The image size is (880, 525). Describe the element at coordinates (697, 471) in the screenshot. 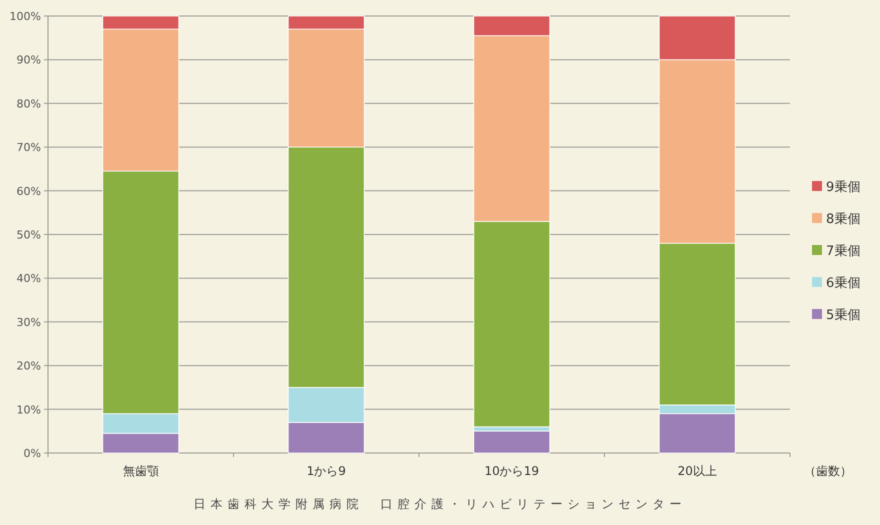

I see `x-tick-label: 20以上` at that location.